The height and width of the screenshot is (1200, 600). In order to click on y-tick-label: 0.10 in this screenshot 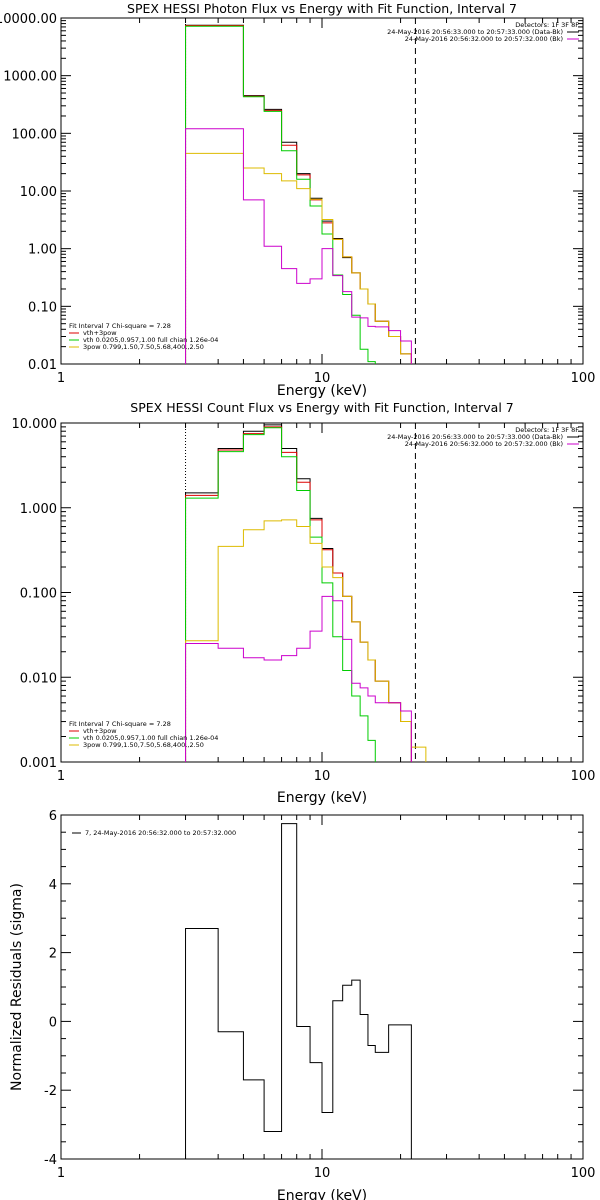, I will do `click(42, 307)`.